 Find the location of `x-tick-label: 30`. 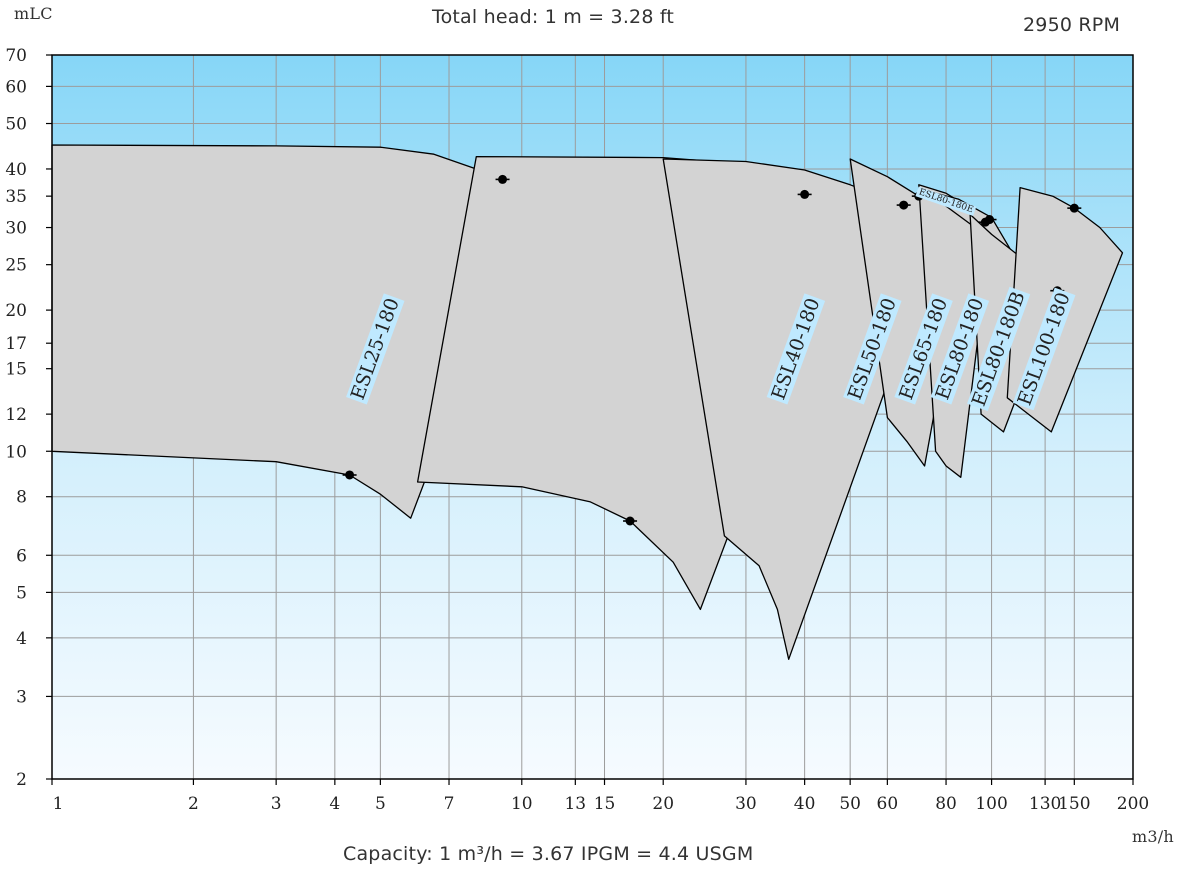

x-tick-label: 30 is located at coordinates (746, 804).